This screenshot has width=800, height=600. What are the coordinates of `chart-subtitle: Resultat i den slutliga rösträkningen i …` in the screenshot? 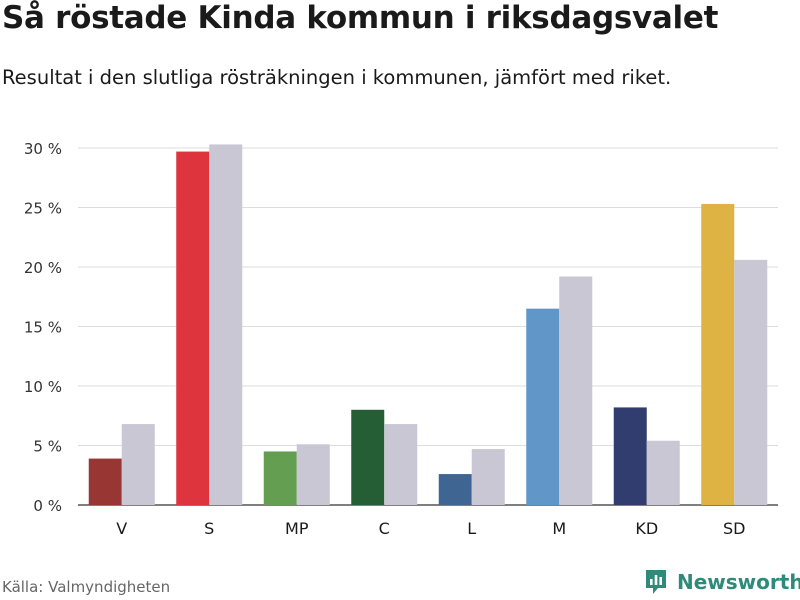 It's located at (337, 77).